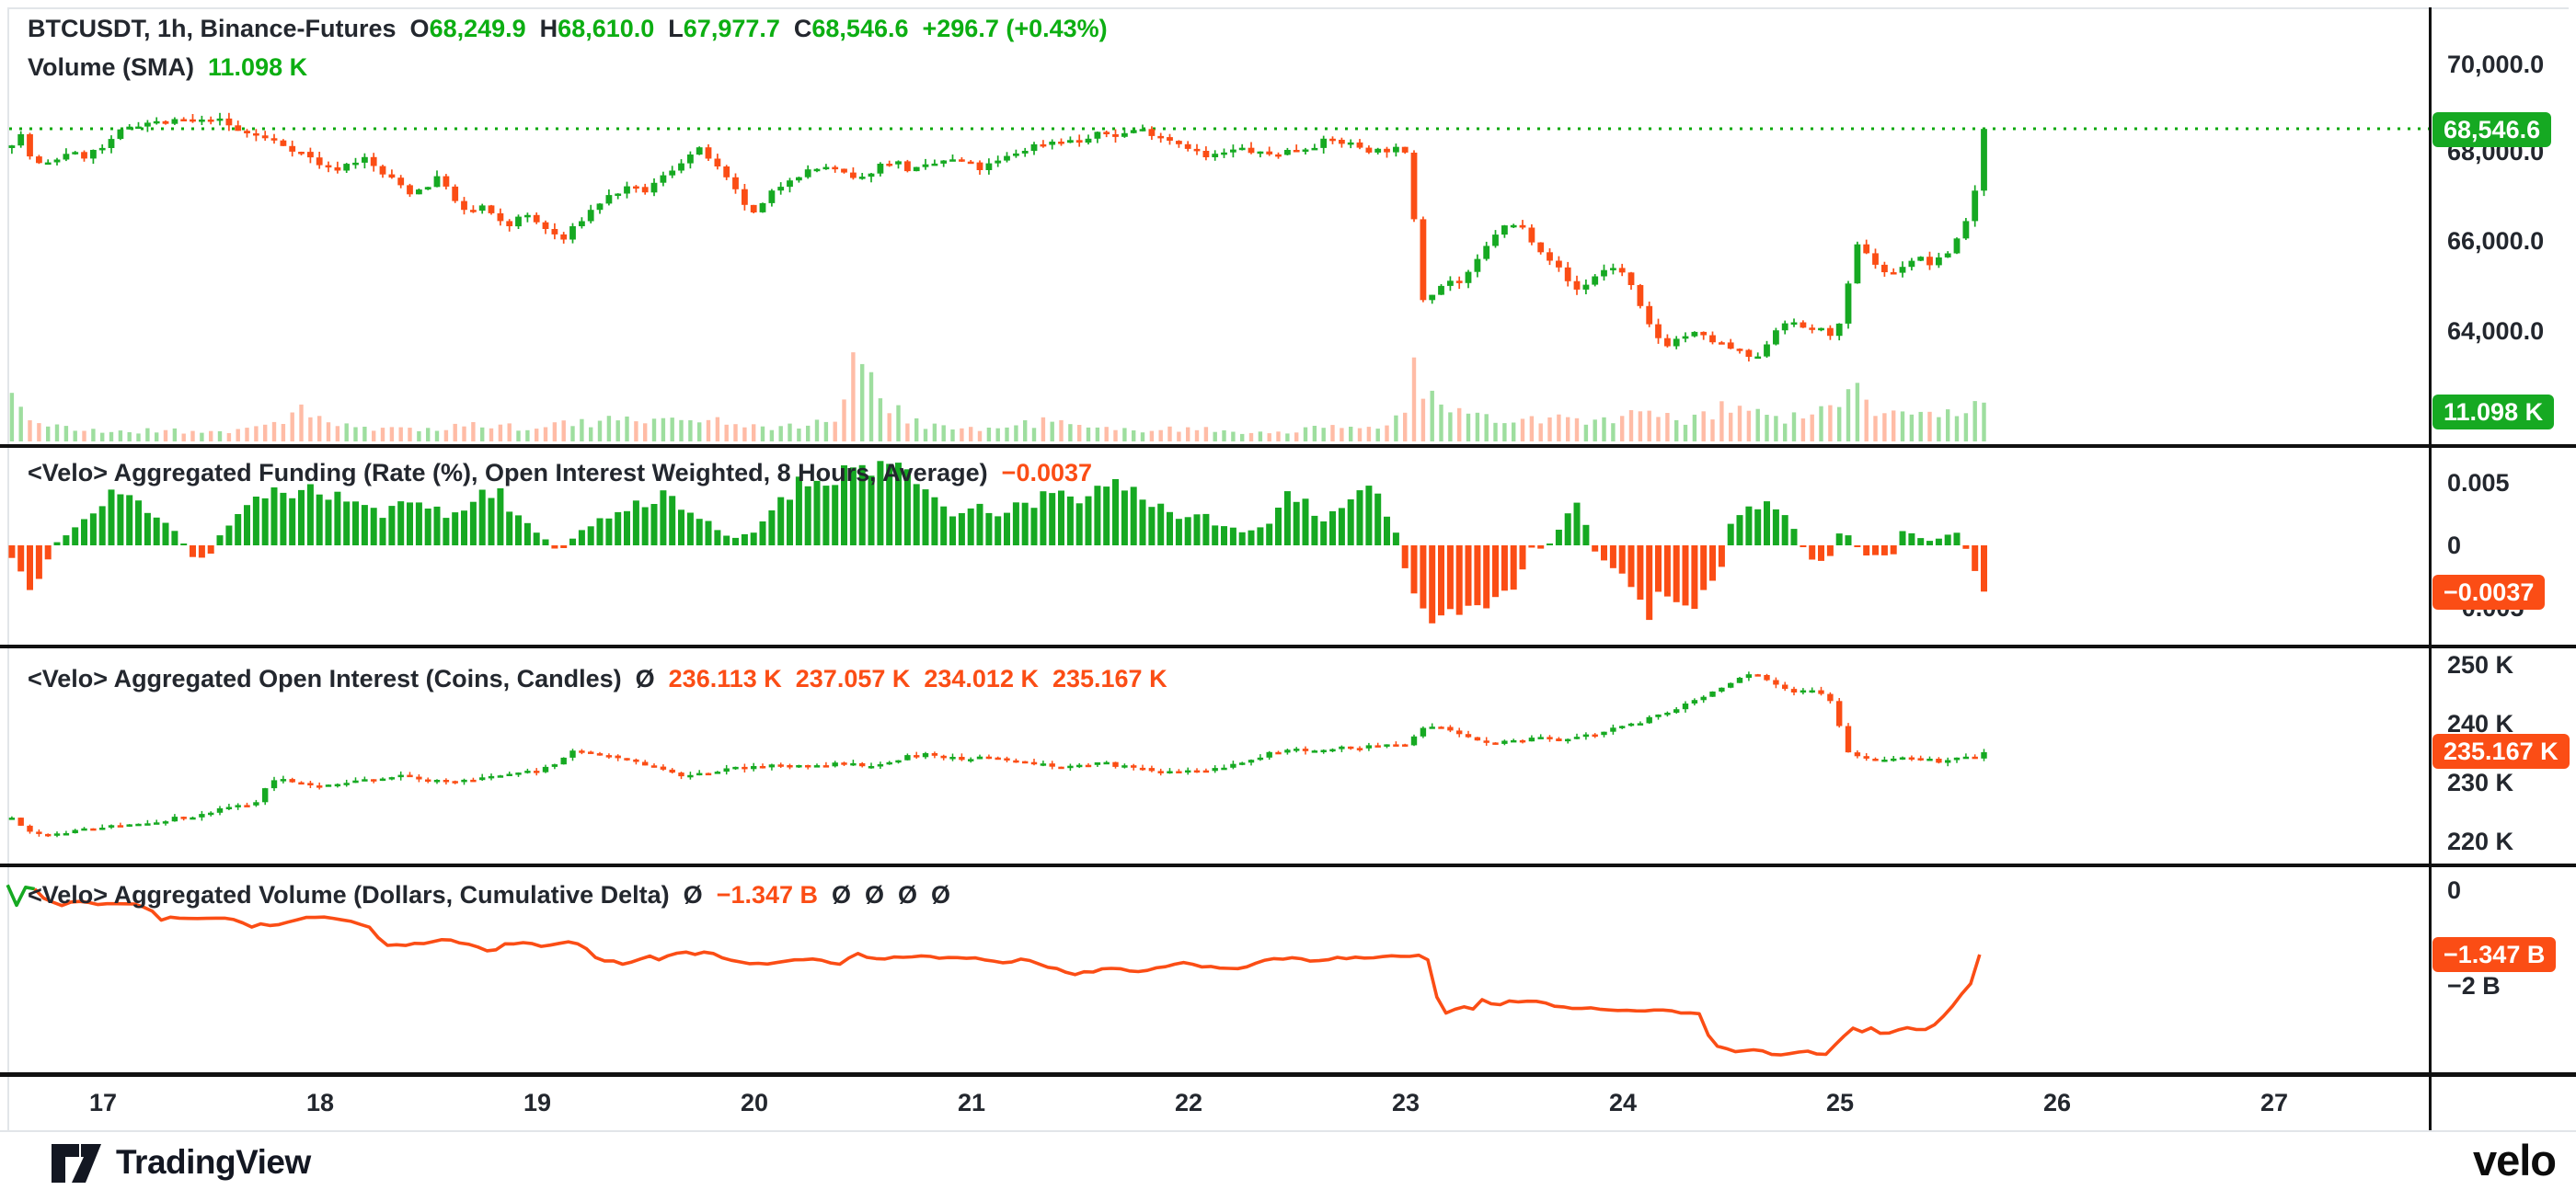 The image size is (2576, 1190). What do you see at coordinates (320, 1102) in the screenshot?
I see `time-axis-label: 18` at bounding box center [320, 1102].